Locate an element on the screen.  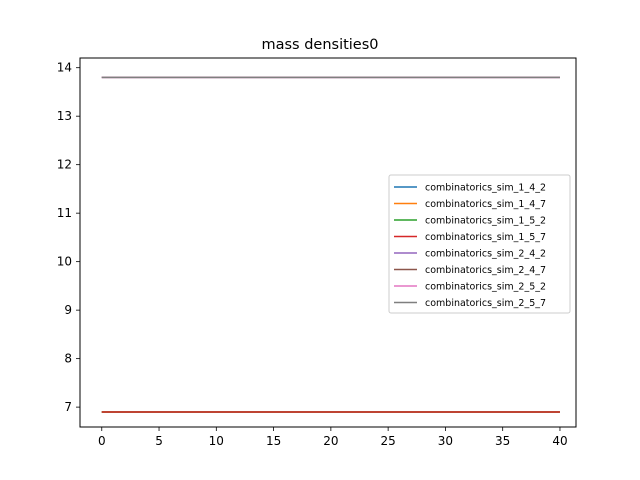
y-tick-label: 10 is located at coordinates (64, 262).